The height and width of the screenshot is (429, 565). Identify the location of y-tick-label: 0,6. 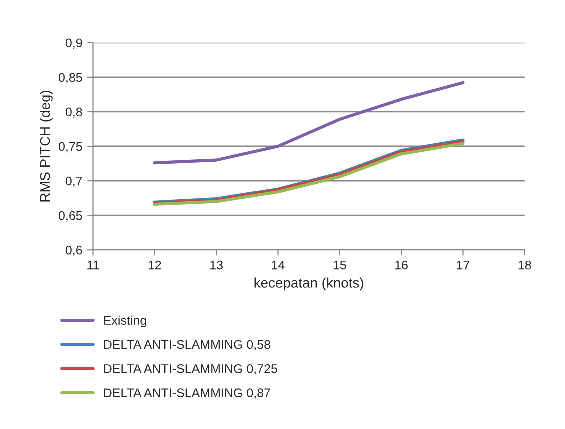
(74, 251).